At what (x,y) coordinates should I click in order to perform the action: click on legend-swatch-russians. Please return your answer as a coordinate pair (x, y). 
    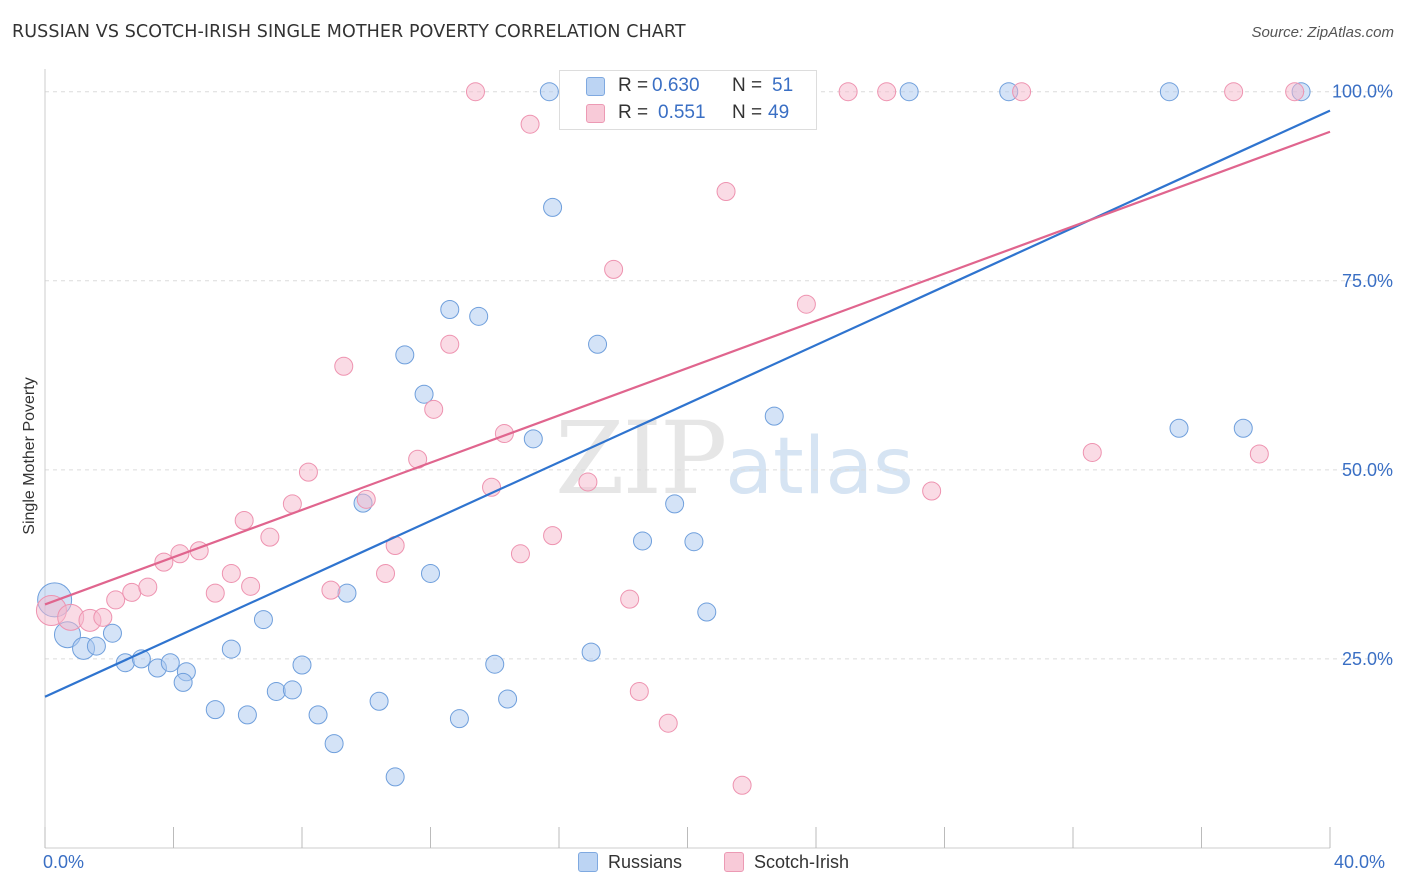
    Looking at the image, I should click on (595, 86).